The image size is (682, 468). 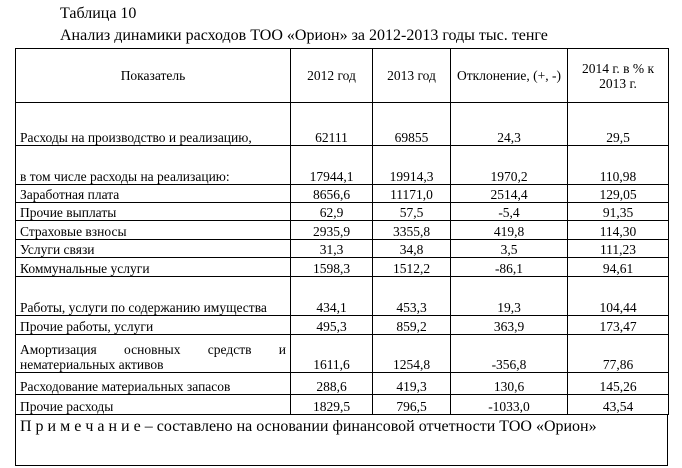 What do you see at coordinates (331, 211) in the screenshot?
I see `cell-value: 62,9` at bounding box center [331, 211].